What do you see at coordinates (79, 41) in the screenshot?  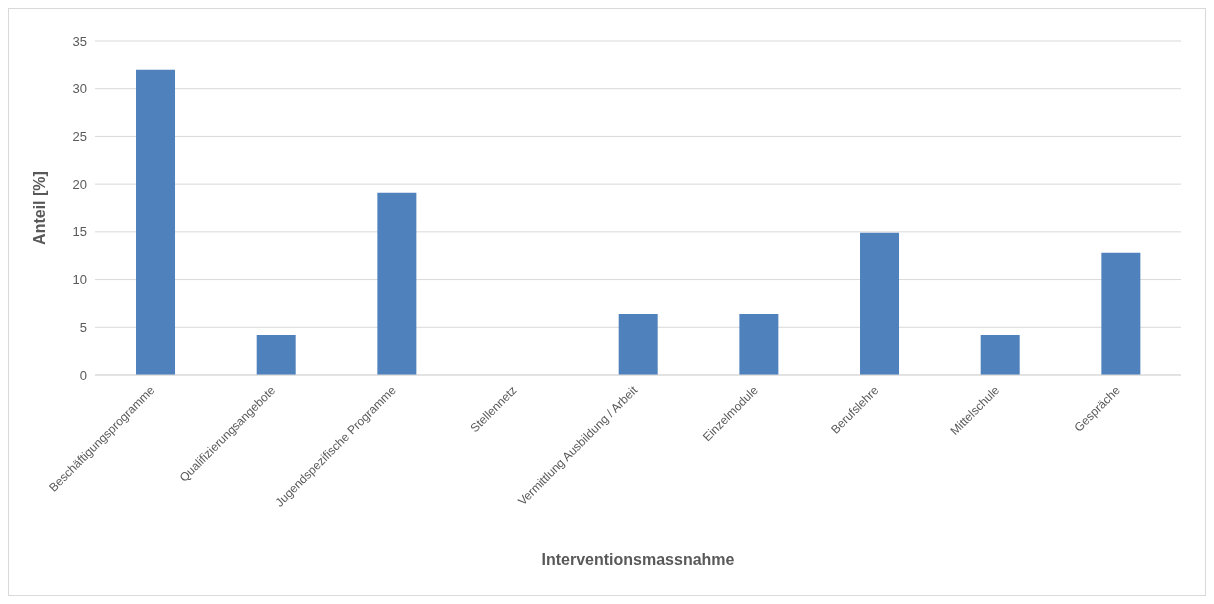 I see `y-tick-label: 35` at bounding box center [79, 41].